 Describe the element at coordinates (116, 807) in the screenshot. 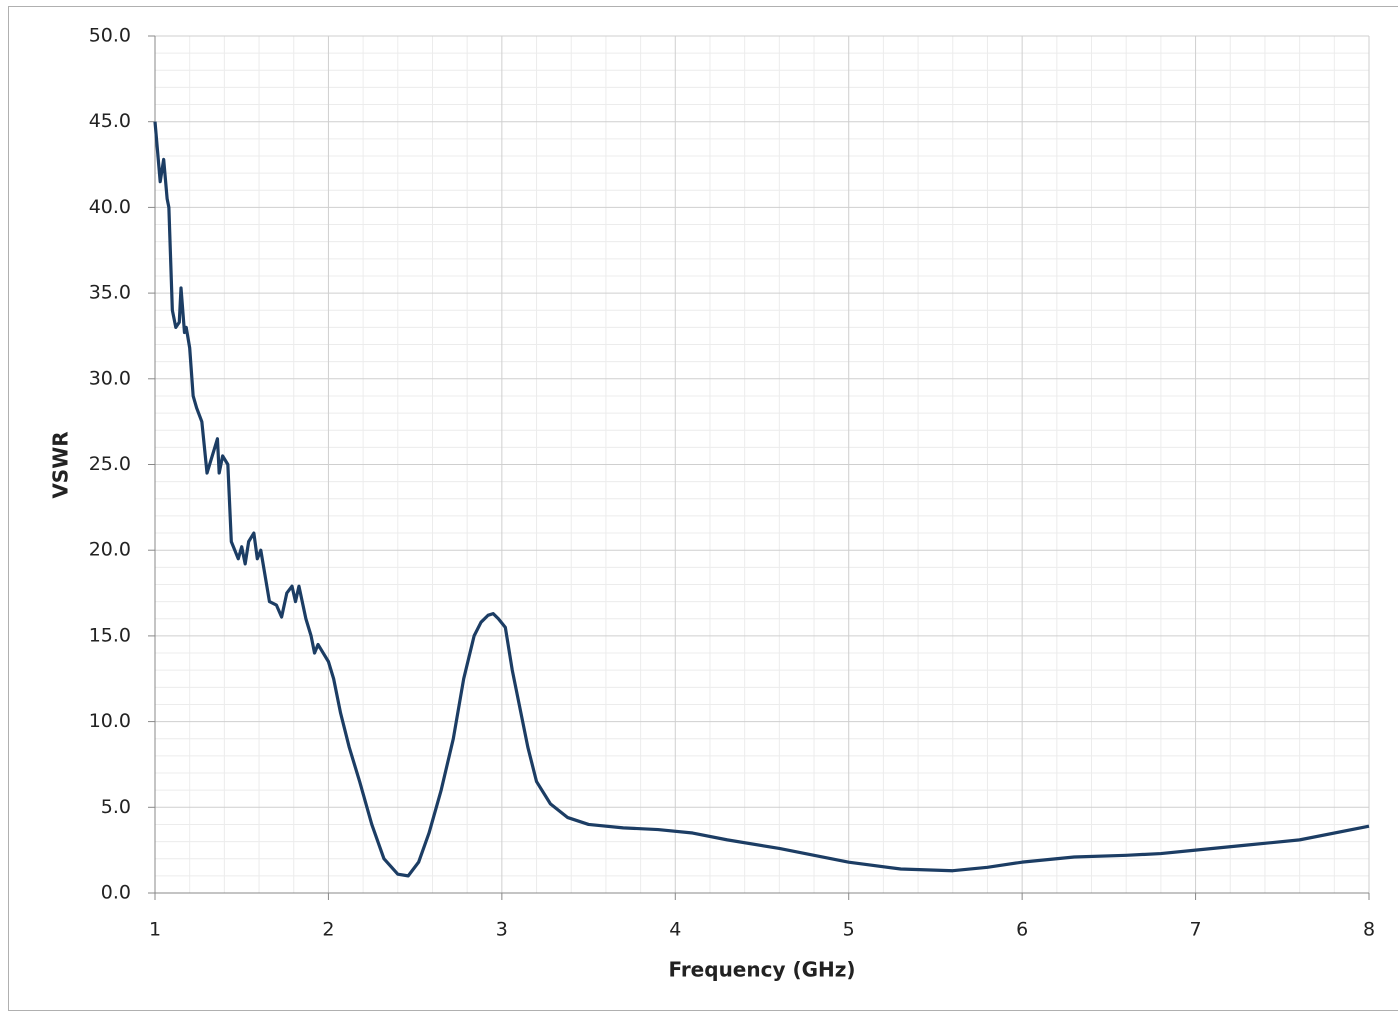

I see `y-tick-label: 5.0` at that location.